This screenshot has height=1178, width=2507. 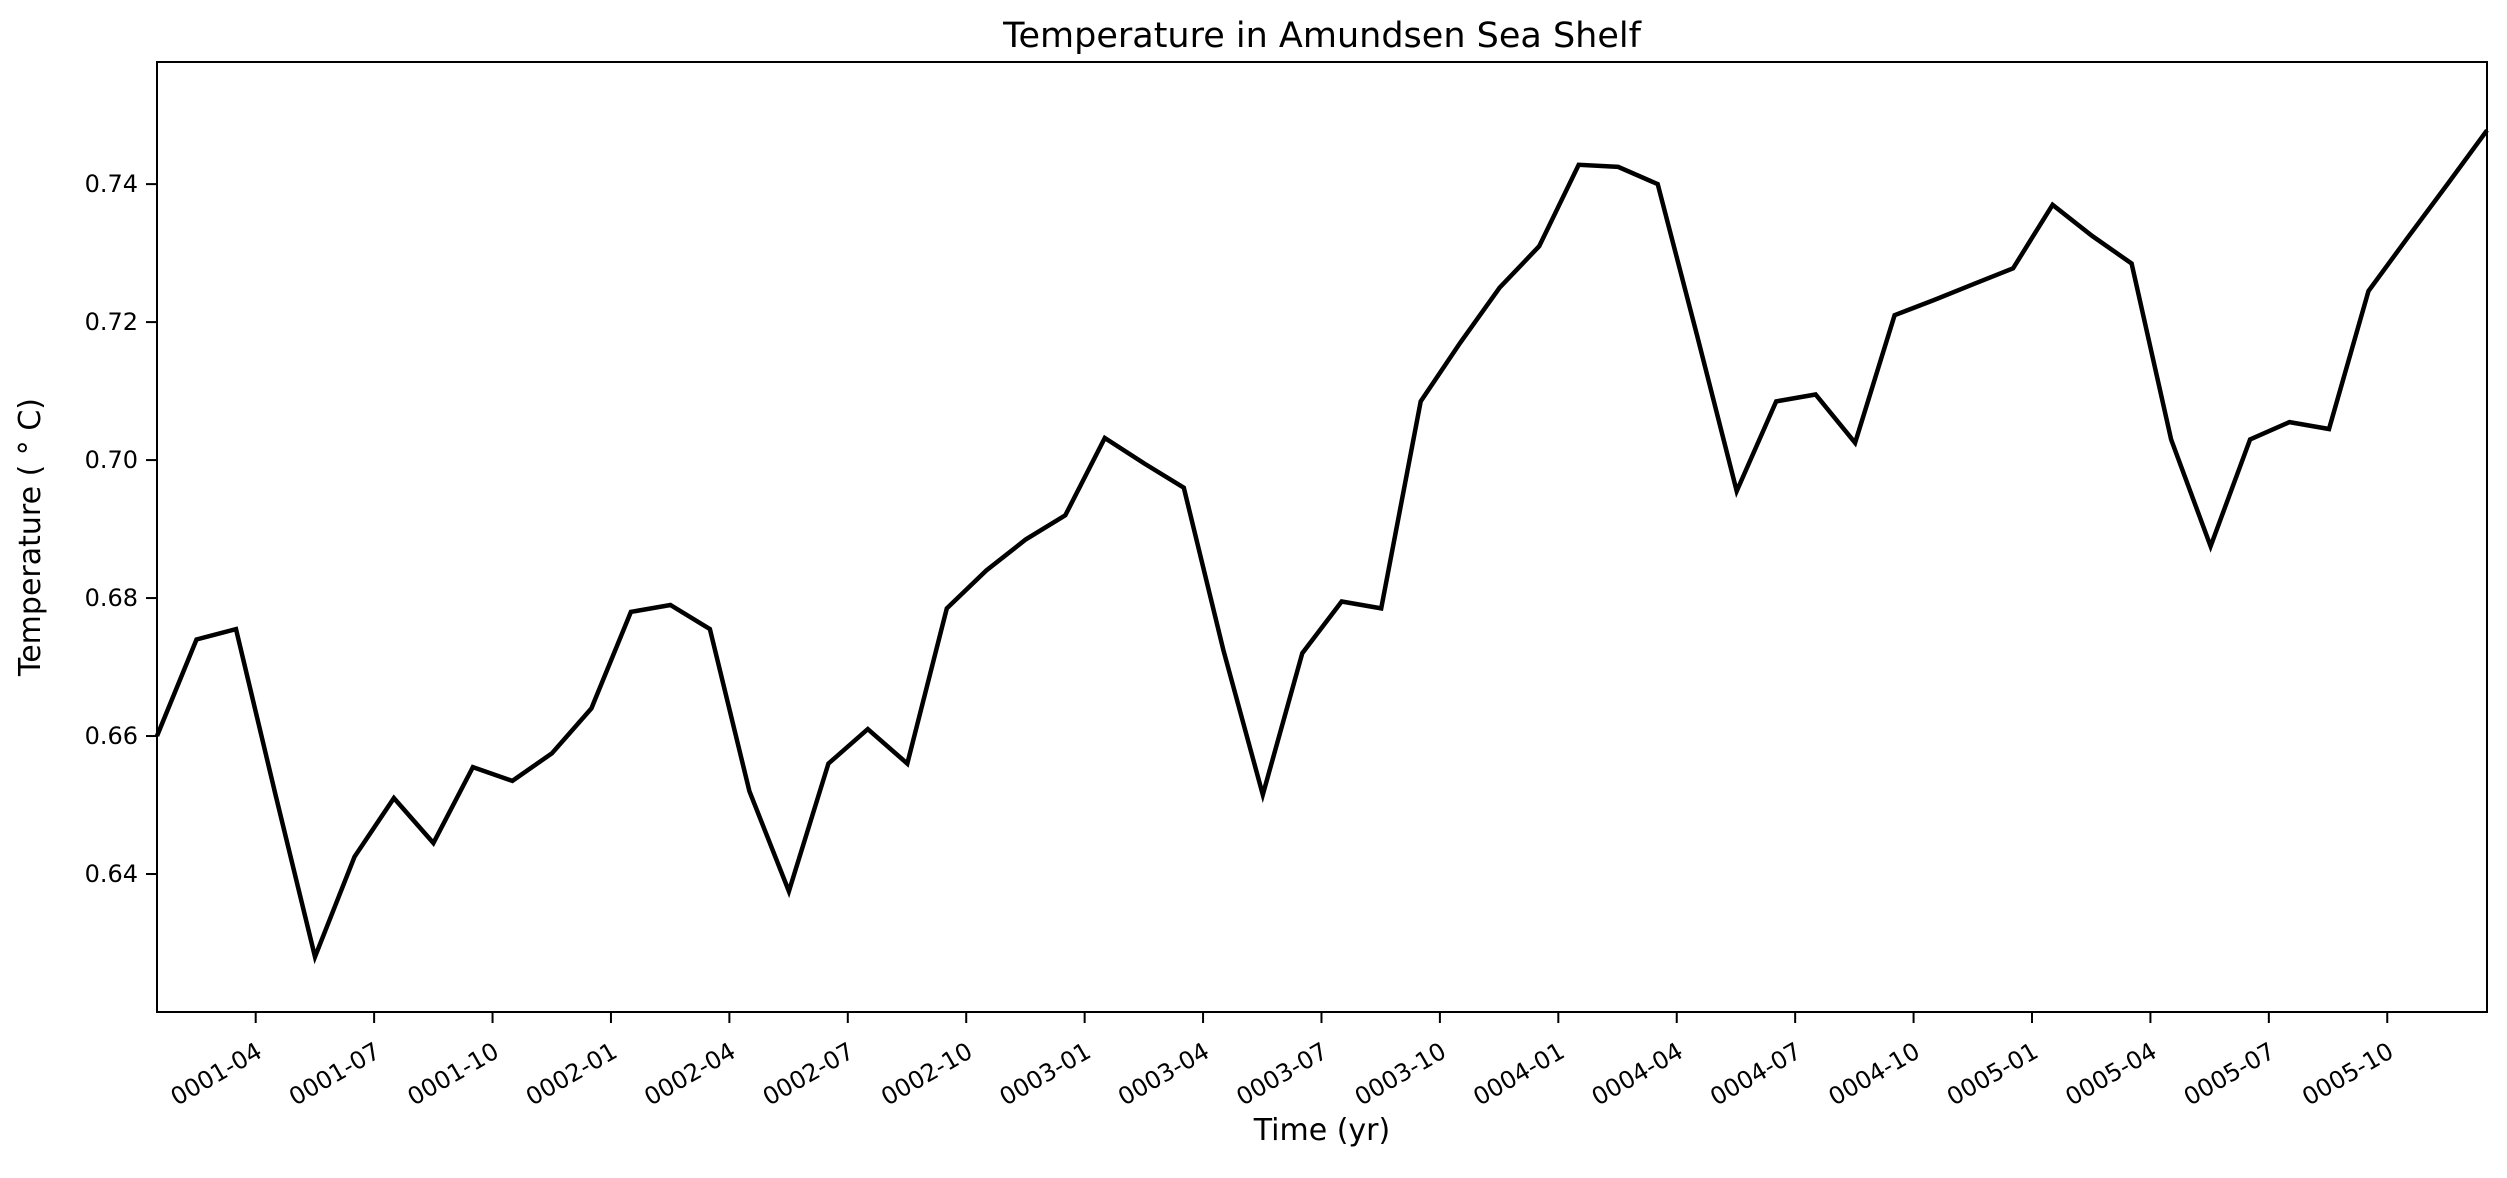 What do you see at coordinates (111, 322) in the screenshot?
I see `y-tick-label: 0.72` at bounding box center [111, 322].